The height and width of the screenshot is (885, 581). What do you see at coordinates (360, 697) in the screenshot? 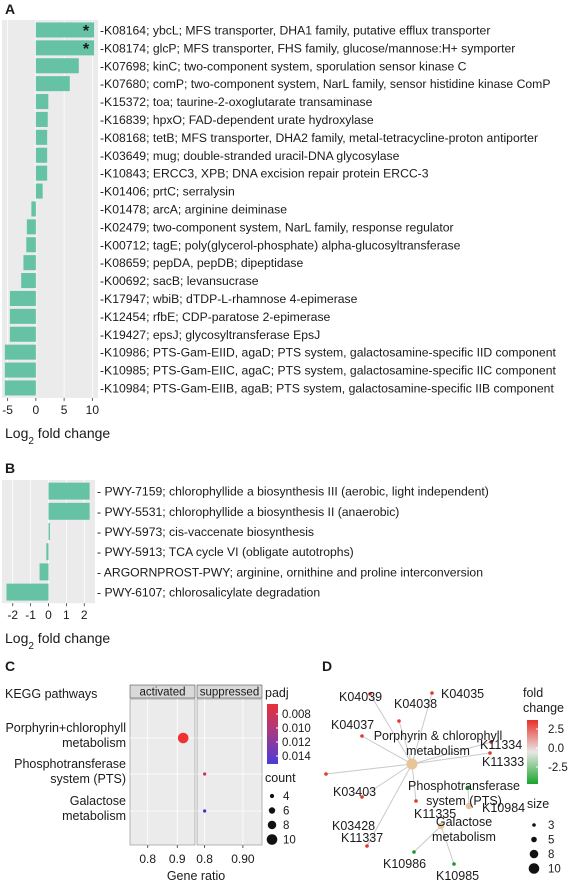
I see `panel-d-gene-label: K04039` at bounding box center [360, 697].